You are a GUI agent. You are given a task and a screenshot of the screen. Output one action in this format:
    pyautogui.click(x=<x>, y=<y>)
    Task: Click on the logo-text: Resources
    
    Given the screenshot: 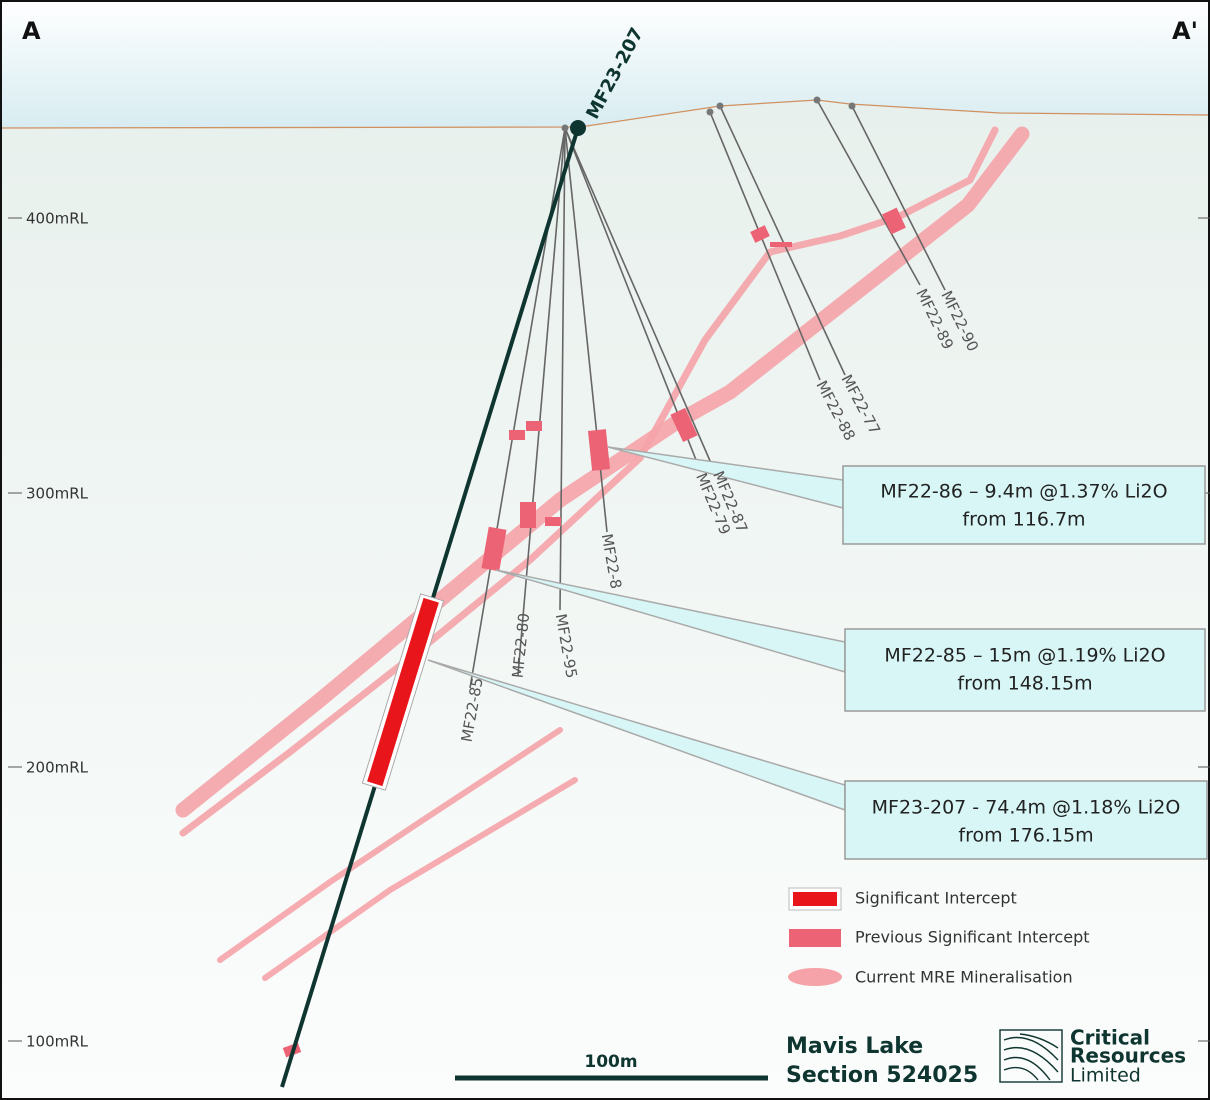 What is the action you would take?
    pyautogui.click(x=1128, y=1056)
    